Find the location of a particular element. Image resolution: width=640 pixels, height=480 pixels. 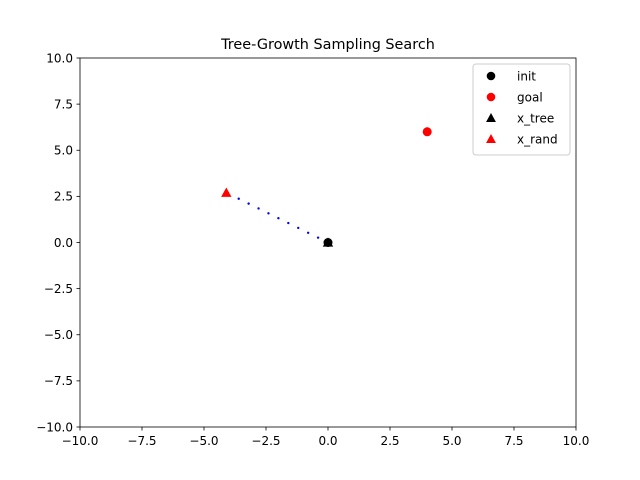

y-tick-label: −5.0 is located at coordinates (58, 335).